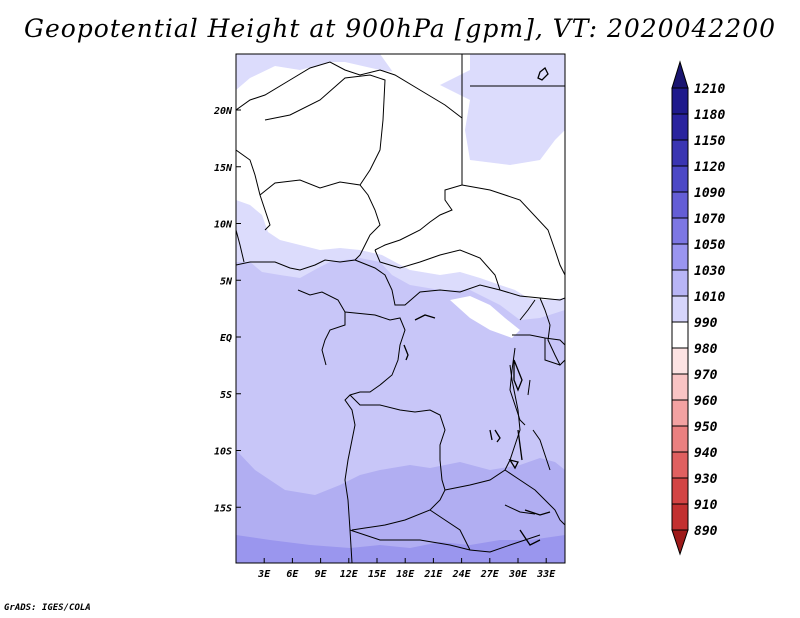 The image size is (800, 618). Describe the element at coordinates (227, 310) in the screenshot. I see `latitude-axis: 20N 15N 10N 5N EQ 5S 10S 15S` at that location.